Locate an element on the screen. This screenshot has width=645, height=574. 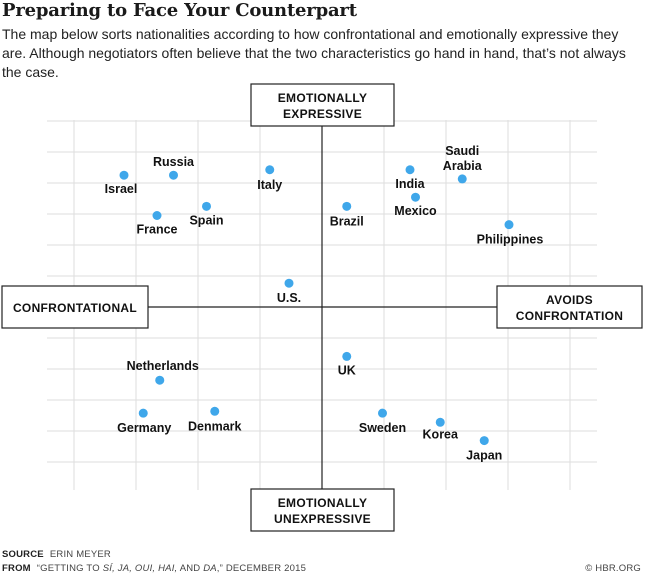
axis-label-bottom-line2: UNEXPRESSIVE is located at coordinates (322, 519).